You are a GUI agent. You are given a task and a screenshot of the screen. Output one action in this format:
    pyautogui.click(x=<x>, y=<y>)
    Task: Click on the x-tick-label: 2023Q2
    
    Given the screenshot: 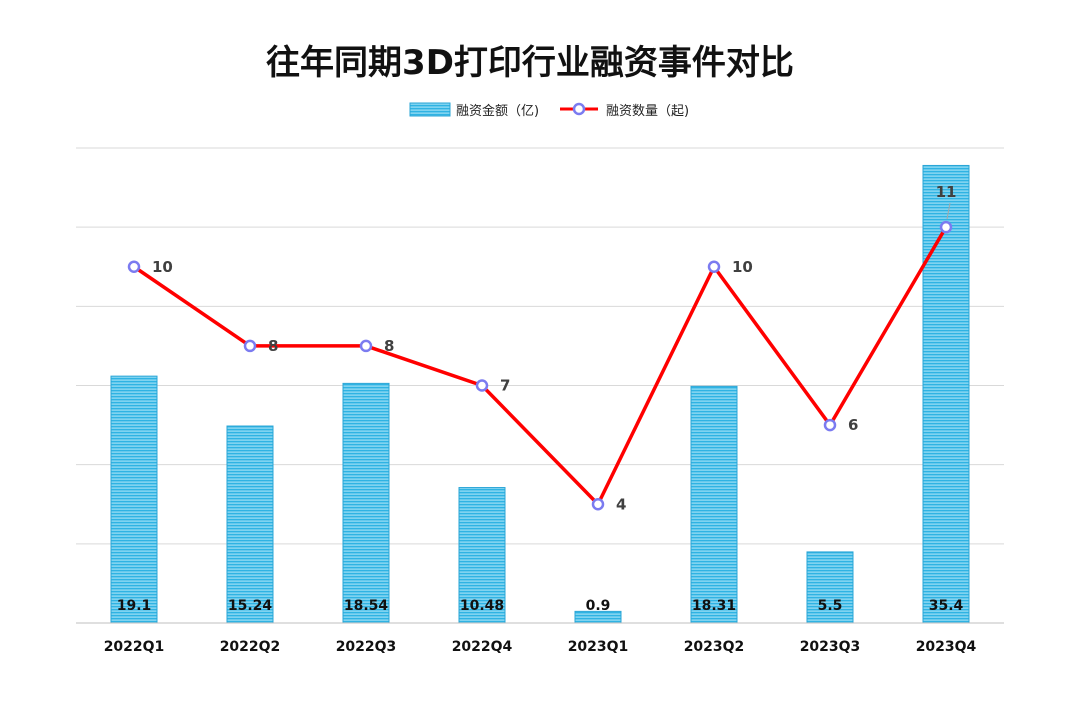 What is the action you would take?
    pyautogui.click(x=714, y=647)
    